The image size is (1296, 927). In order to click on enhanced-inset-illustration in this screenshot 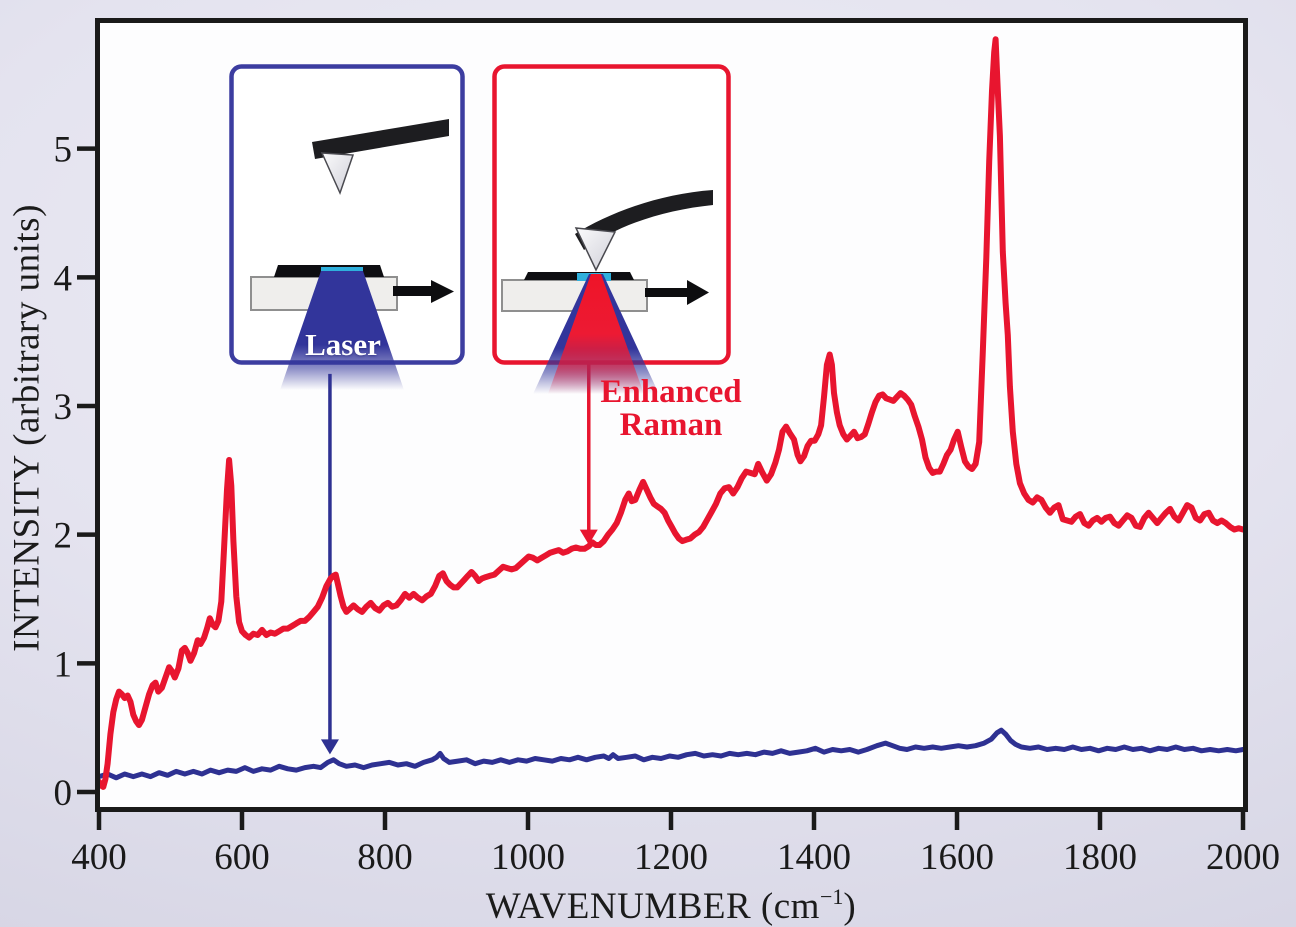, I will do `click(611, 229)`.